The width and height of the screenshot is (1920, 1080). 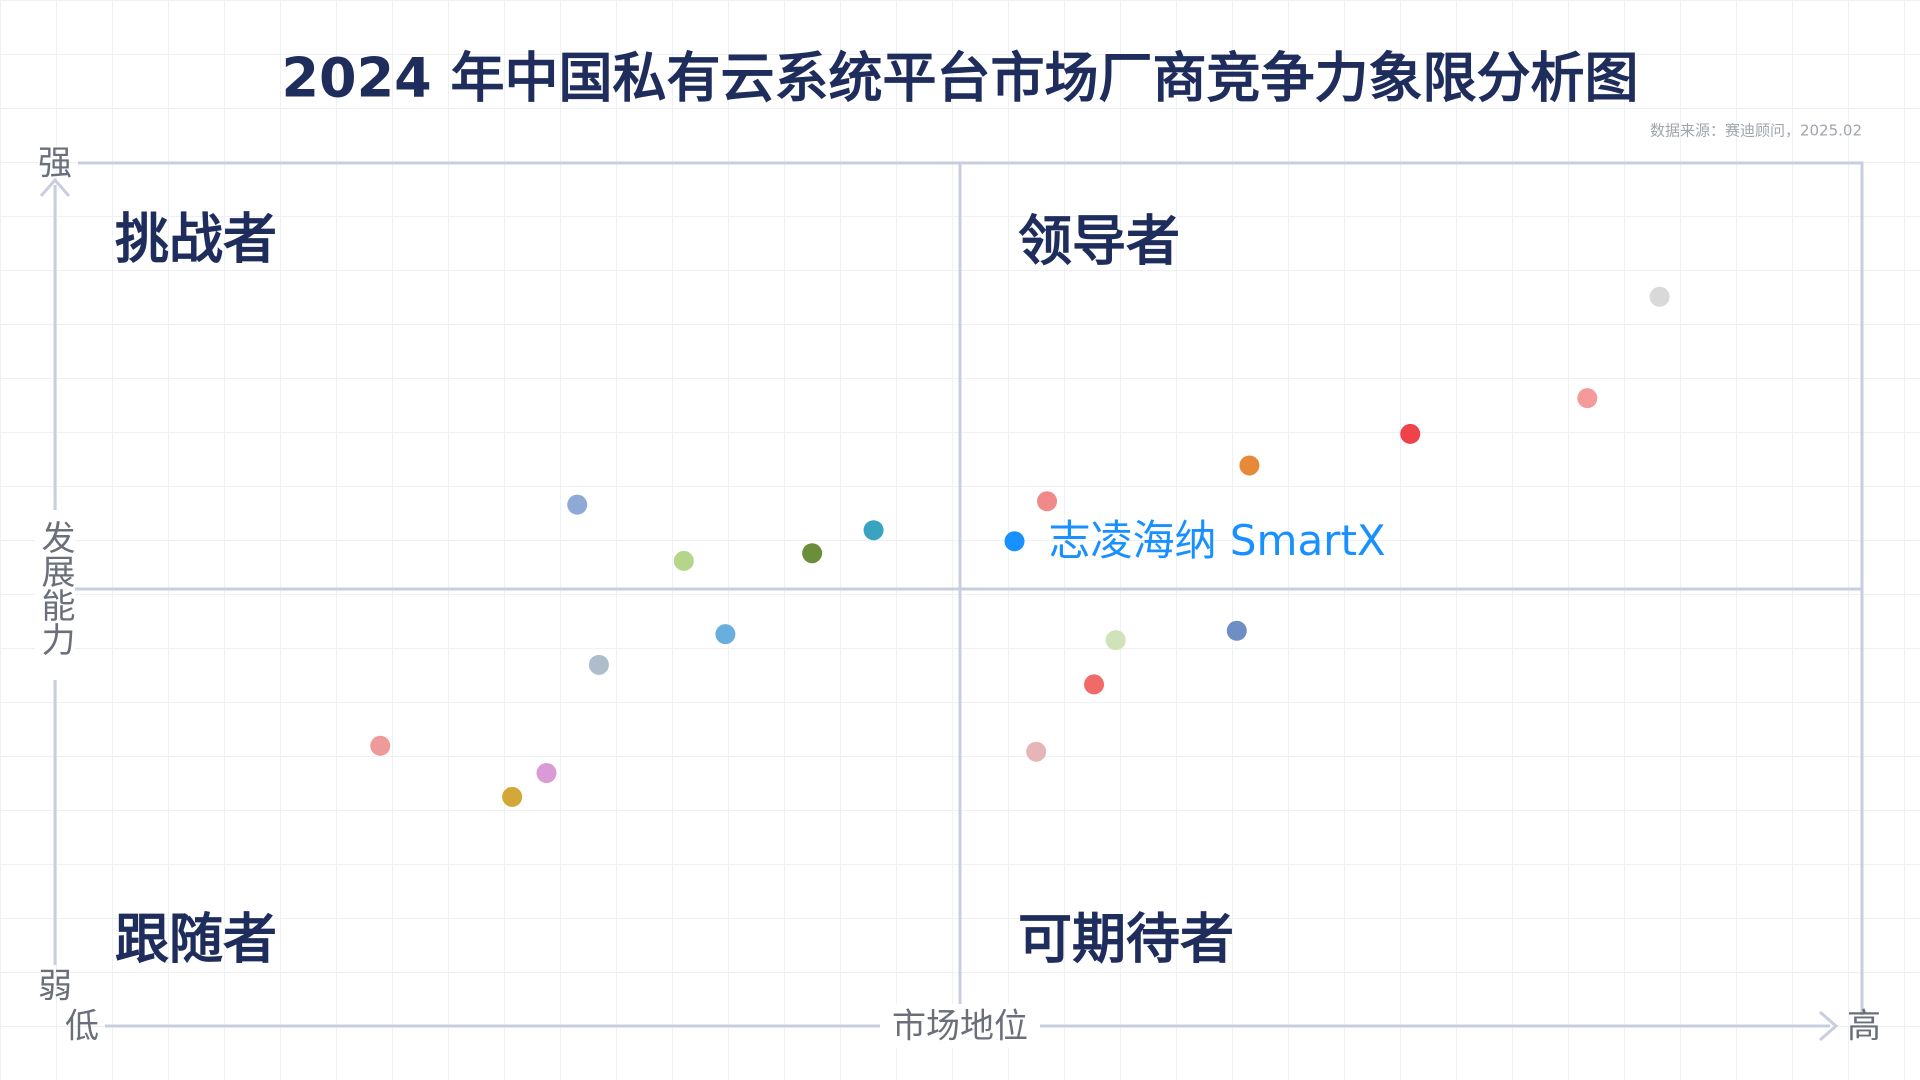 What do you see at coordinates (196, 939) in the screenshot?
I see `quadrant-label: 跟随者` at bounding box center [196, 939].